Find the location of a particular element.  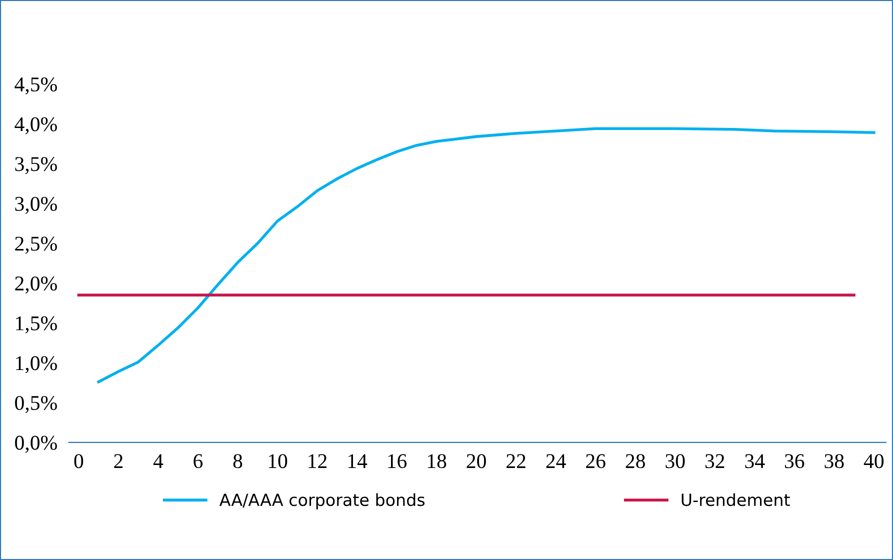

x-tick-label: 28 is located at coordinates (635, 461).